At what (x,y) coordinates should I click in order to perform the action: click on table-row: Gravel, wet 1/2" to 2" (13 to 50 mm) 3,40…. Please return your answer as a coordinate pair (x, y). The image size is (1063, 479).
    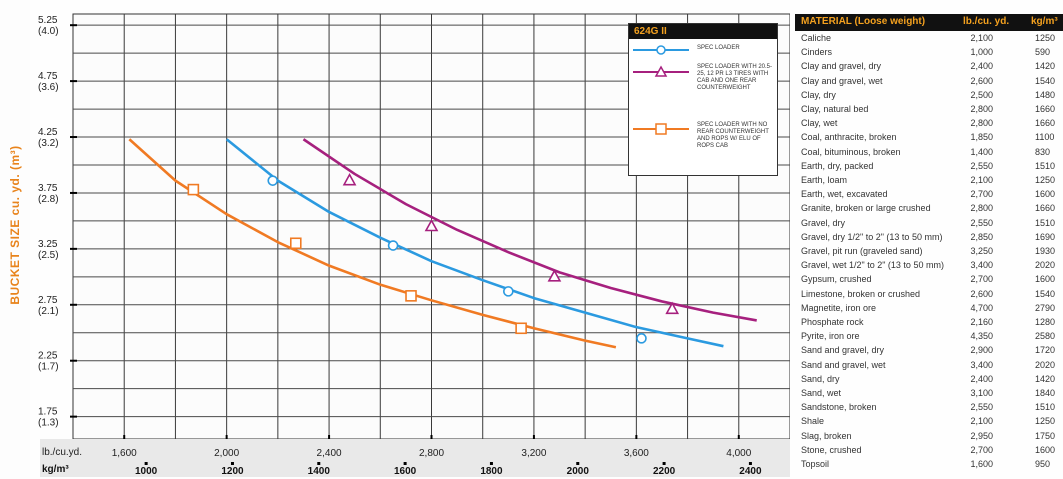
    Looking at the image, I should click on (929, 265).